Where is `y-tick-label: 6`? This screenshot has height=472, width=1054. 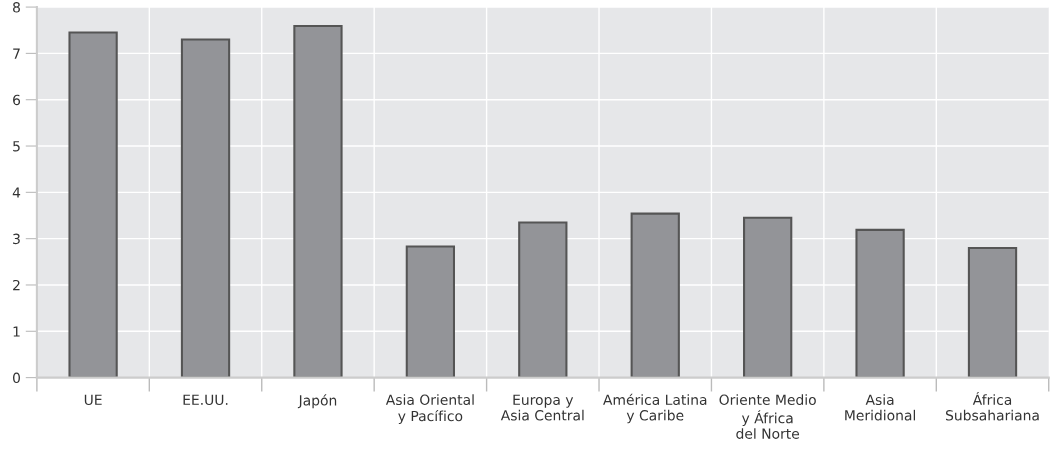 y-tick-label: 6 is located at coordinates (17, 100).